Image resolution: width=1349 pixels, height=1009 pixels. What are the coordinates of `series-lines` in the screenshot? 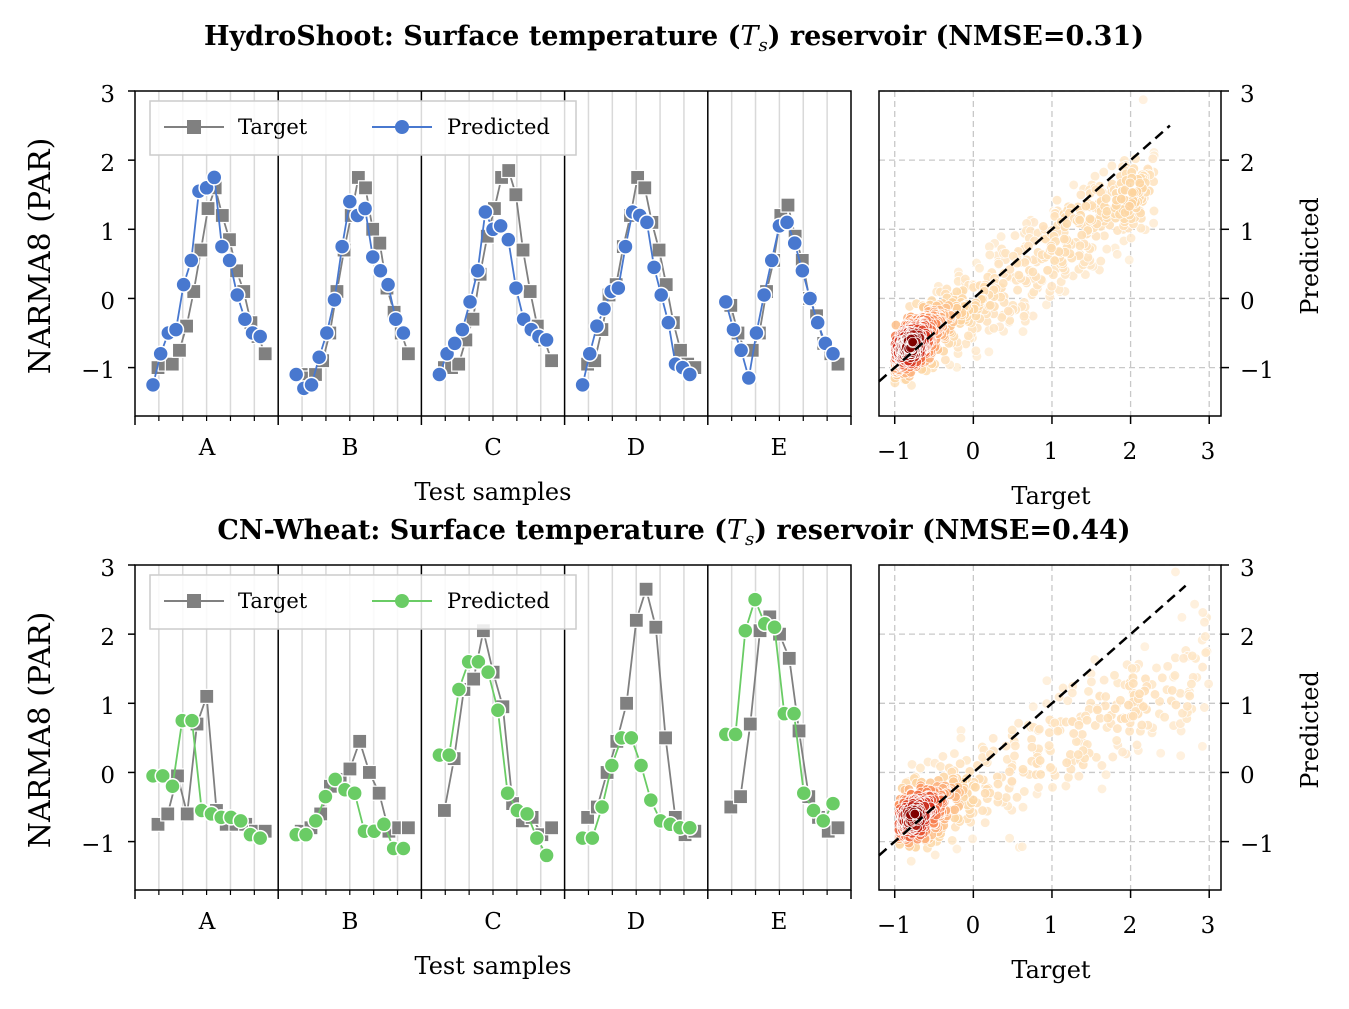 It's located at (495, 279).